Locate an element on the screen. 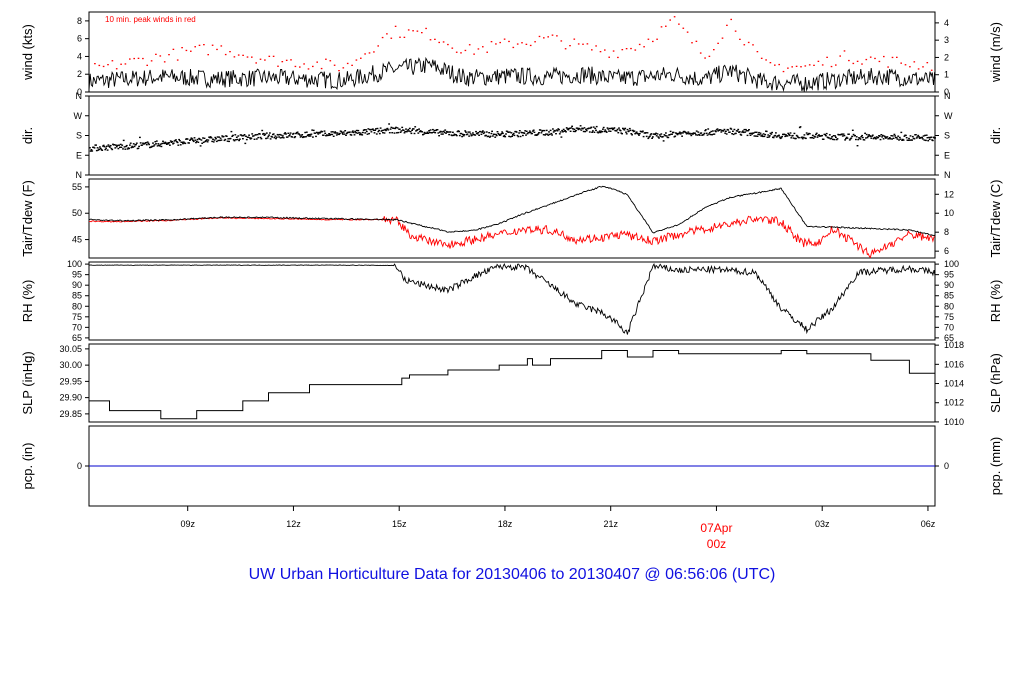 The height and width of the screenshot is (700, 1024). slp-left-tick-label: 30.00 is located at coordinates (70, 365).